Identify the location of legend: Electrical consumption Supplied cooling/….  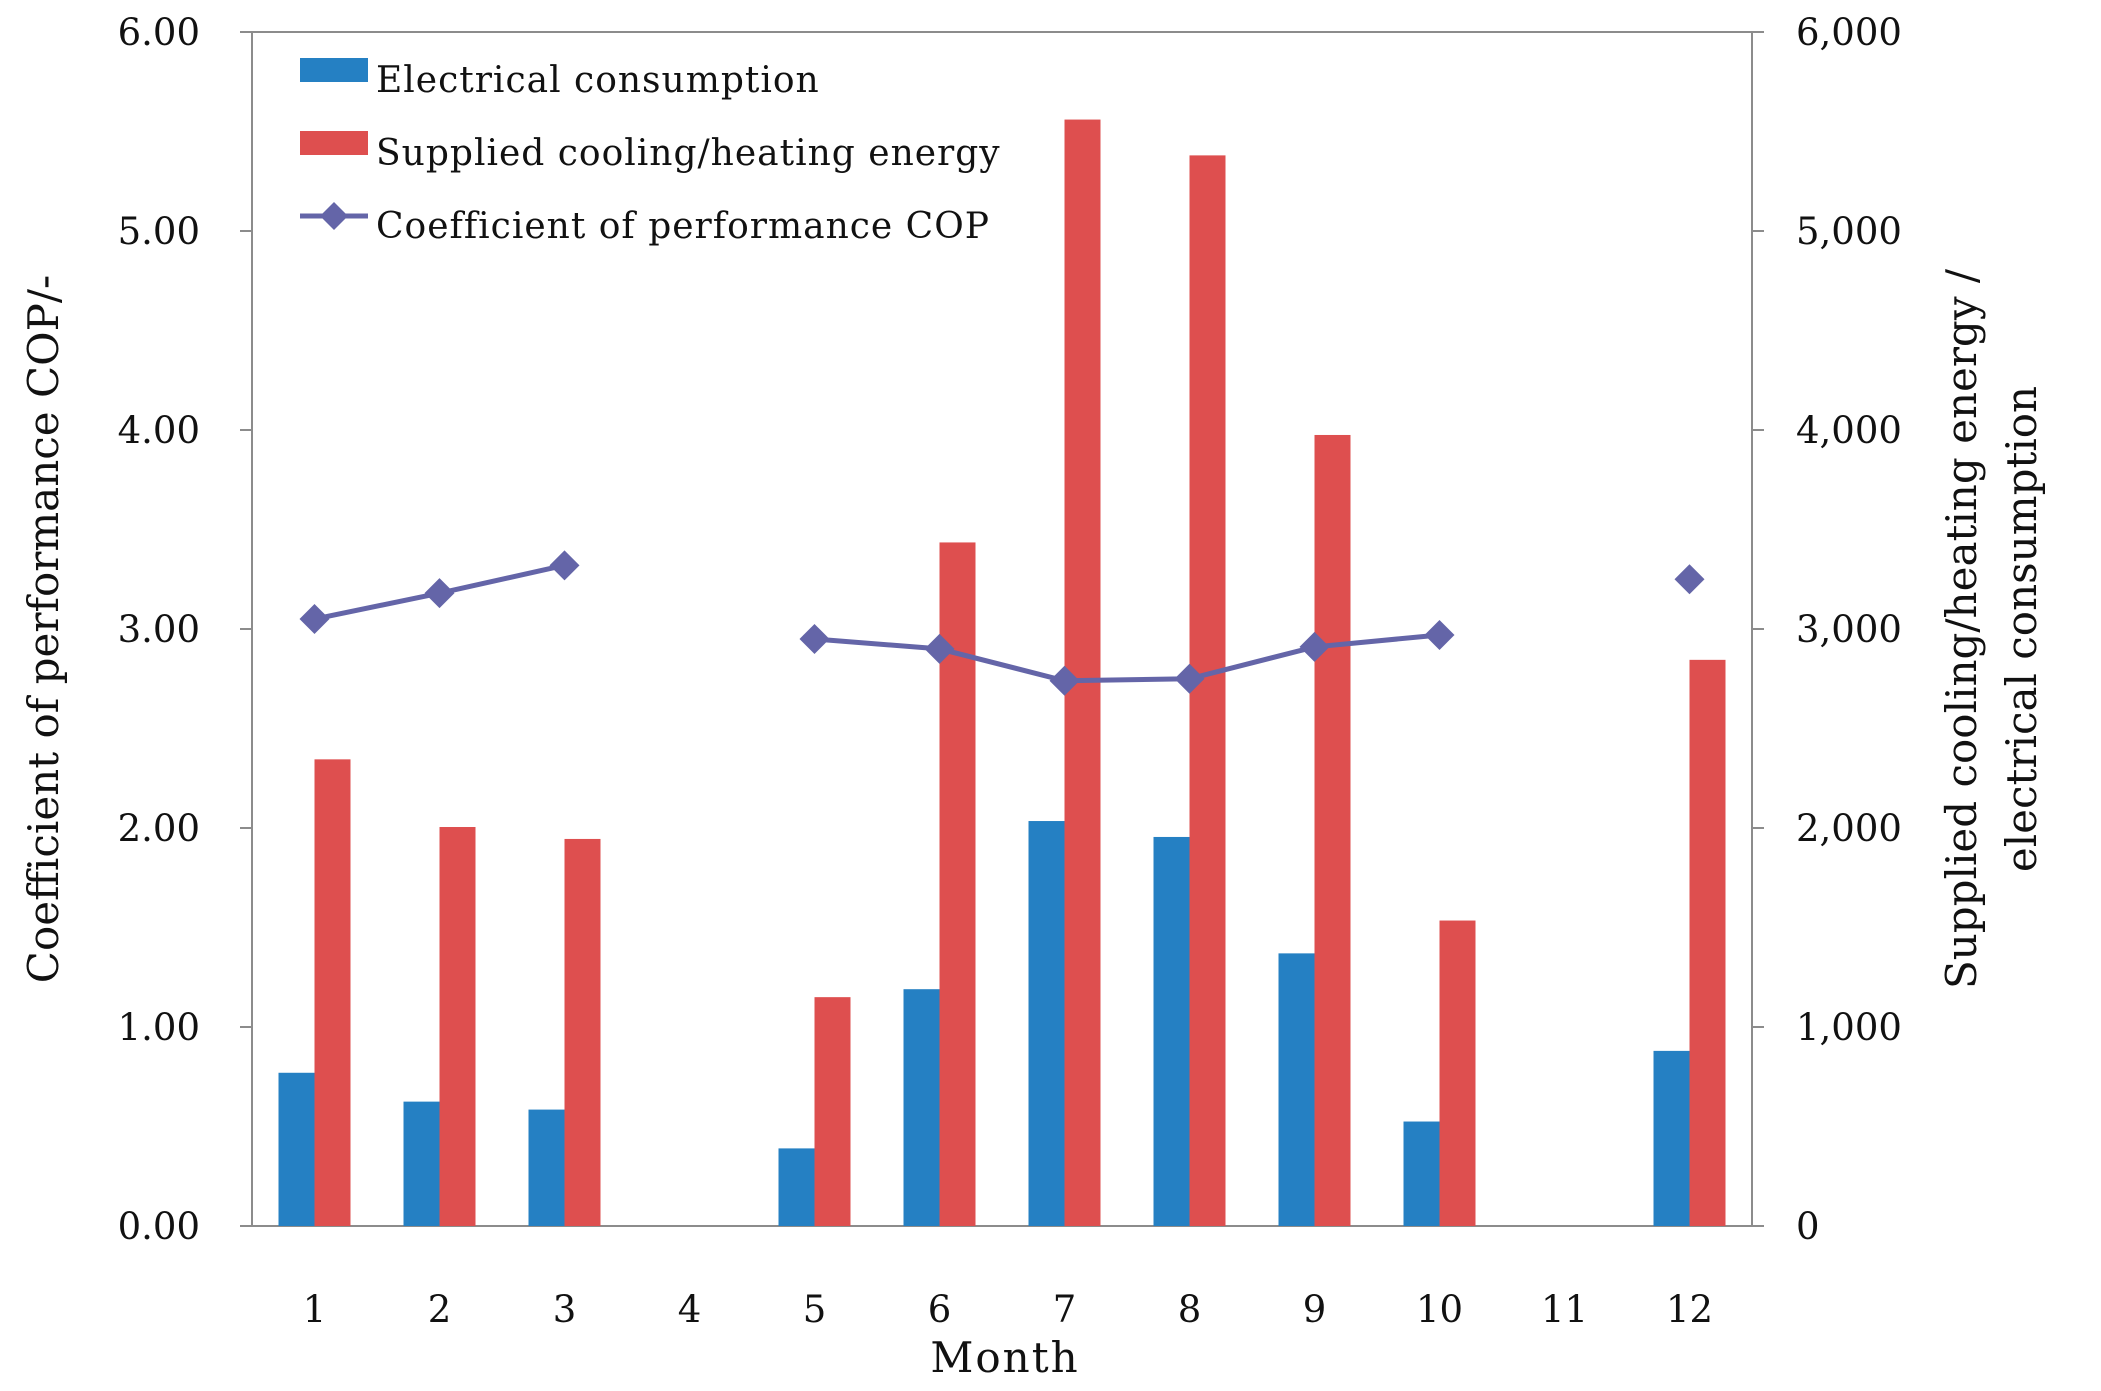
(650, 152).